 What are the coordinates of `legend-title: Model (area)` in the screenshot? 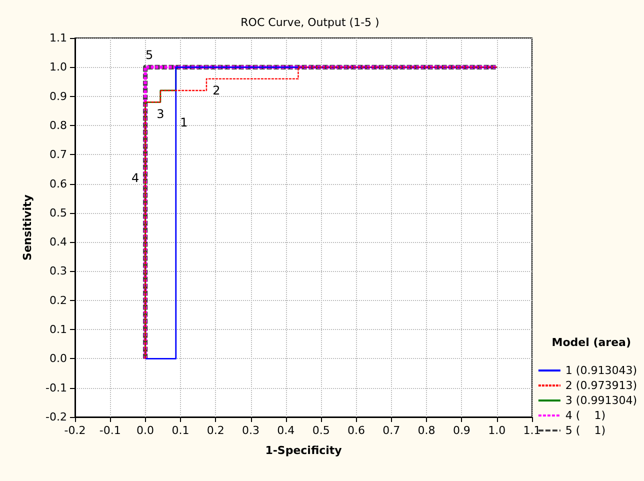 It's located at (592, 342).